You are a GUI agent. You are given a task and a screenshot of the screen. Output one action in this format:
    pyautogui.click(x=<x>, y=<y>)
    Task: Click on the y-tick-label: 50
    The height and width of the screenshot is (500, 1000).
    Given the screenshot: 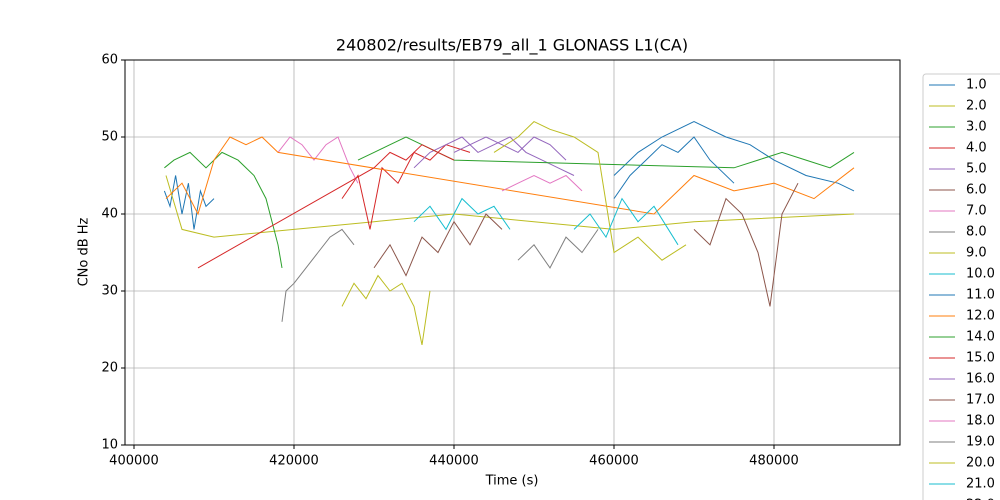 What is the action you would take?
    pyautogui.click(x=109, y=137)
    